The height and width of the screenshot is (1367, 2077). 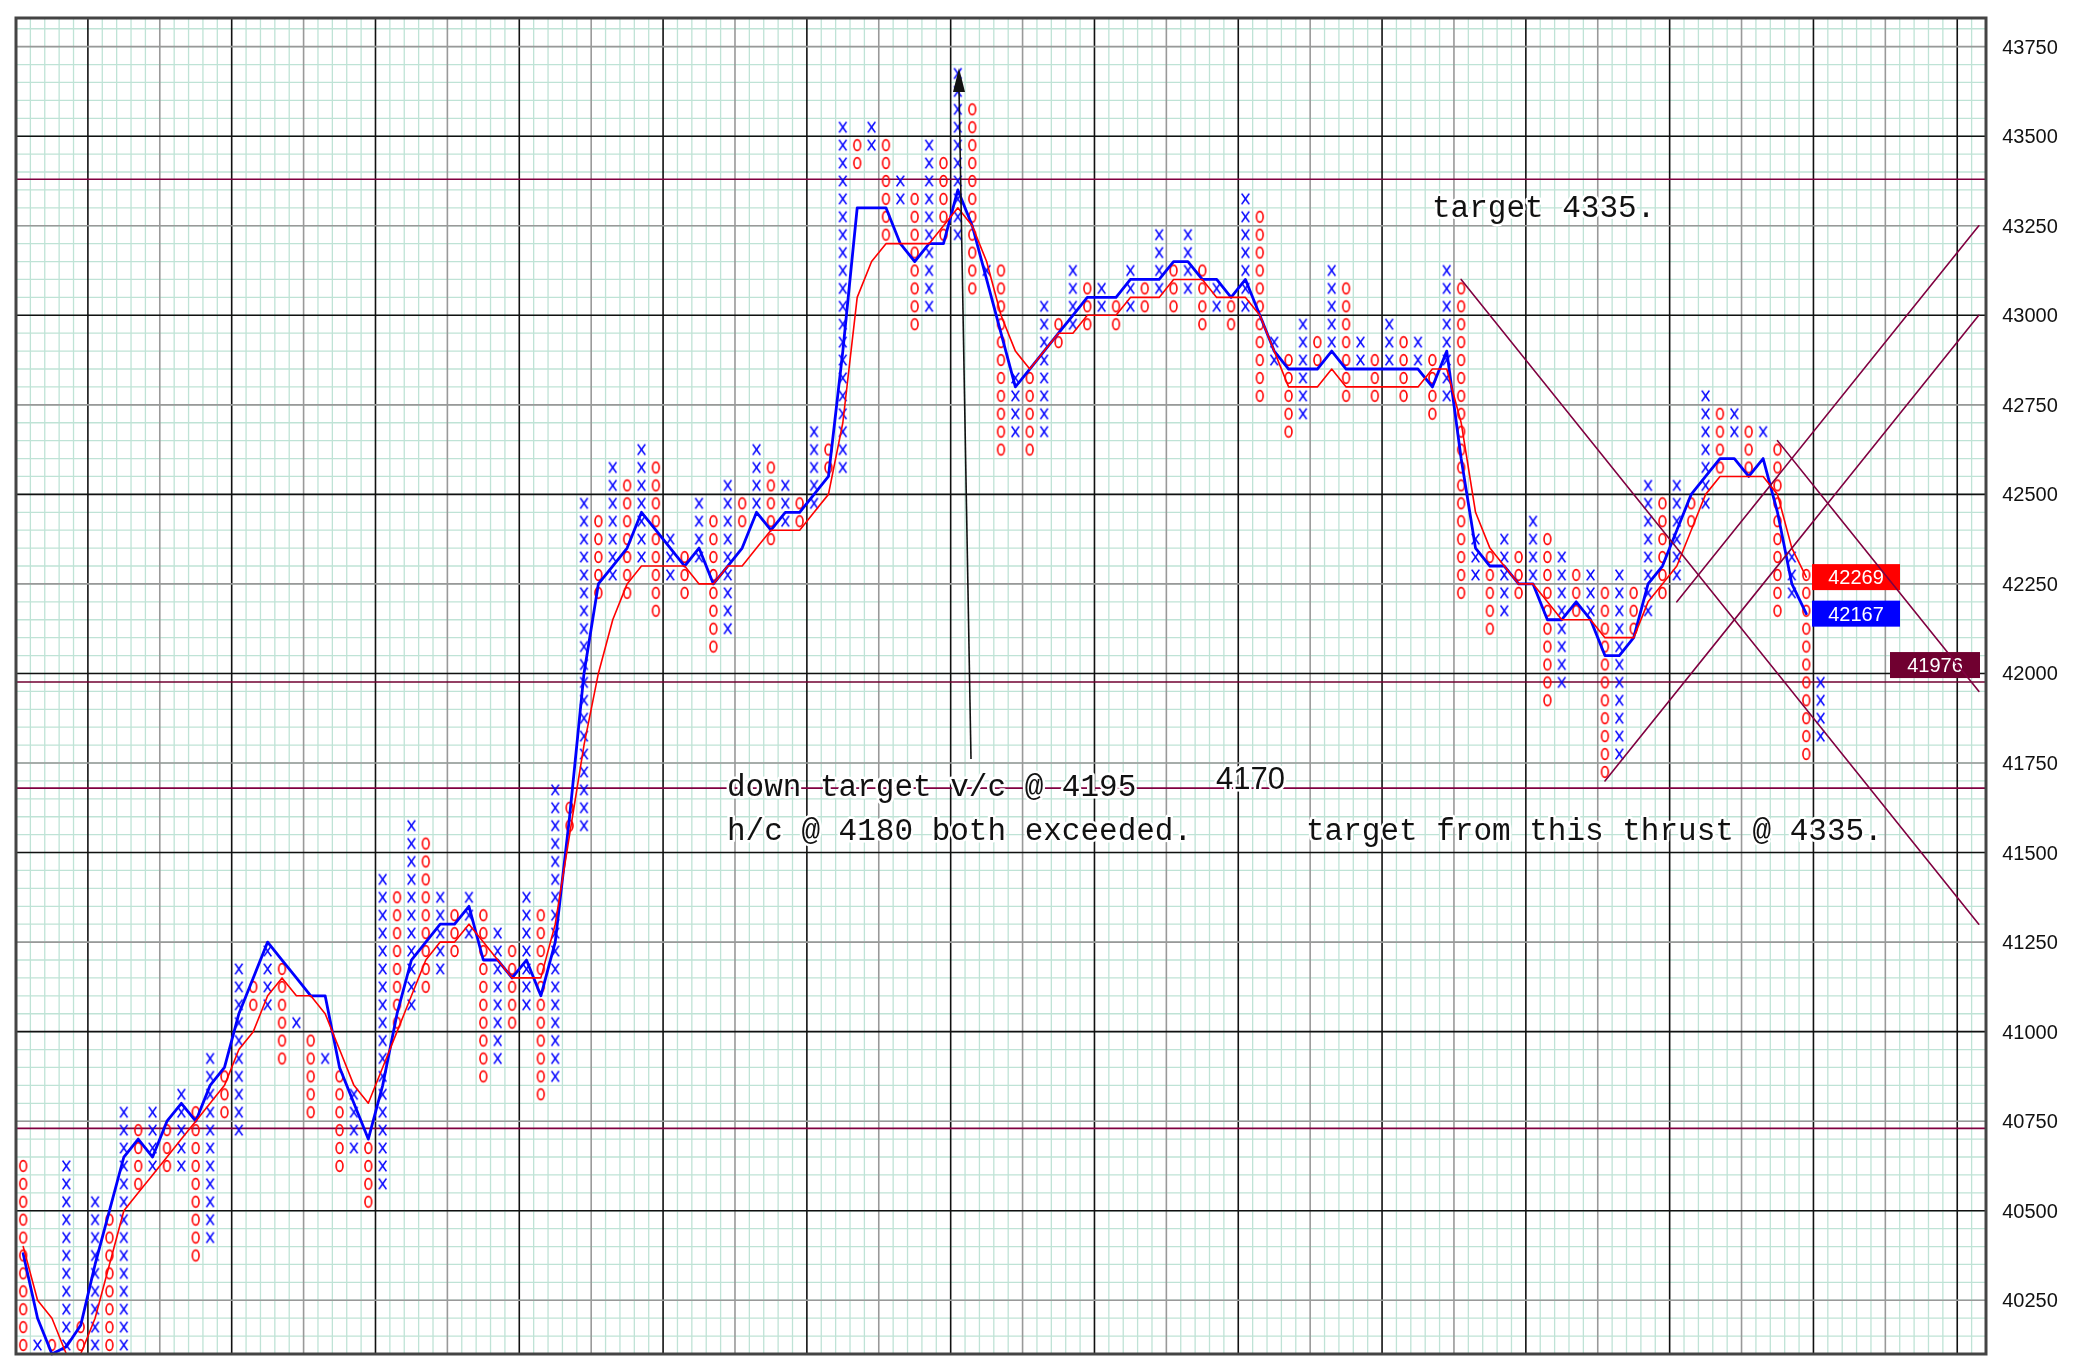 I want to click on y-tick-label: 40500, so click(x=2030, y=1210).